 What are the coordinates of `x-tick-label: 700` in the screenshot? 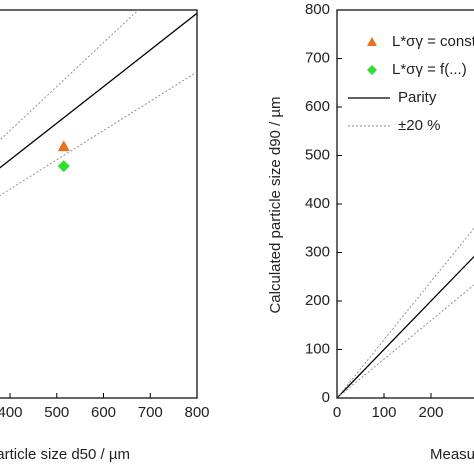 It's located at (150, 412).